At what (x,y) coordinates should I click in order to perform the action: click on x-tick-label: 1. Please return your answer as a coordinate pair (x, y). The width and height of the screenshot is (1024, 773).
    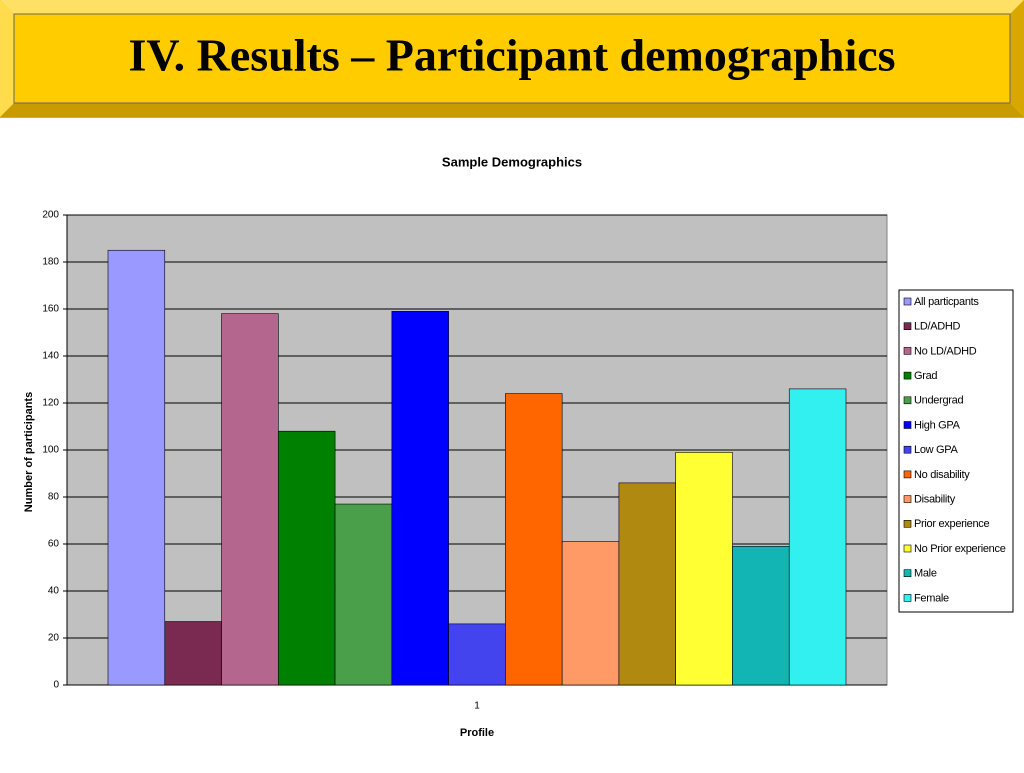
    Looking at the image, I should click on (477, 706).